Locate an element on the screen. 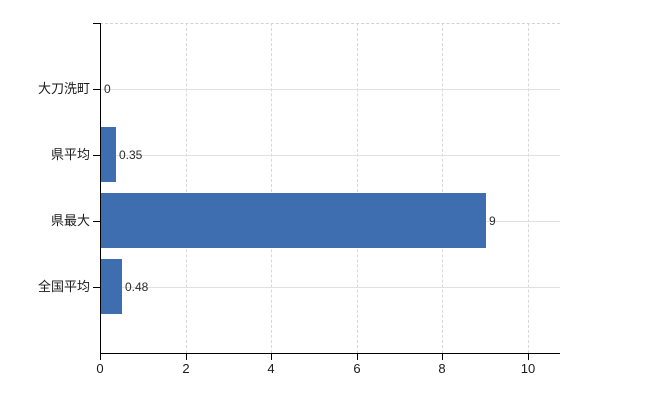  bar-value-label: 0.35 is located at coordinates (131, 155).